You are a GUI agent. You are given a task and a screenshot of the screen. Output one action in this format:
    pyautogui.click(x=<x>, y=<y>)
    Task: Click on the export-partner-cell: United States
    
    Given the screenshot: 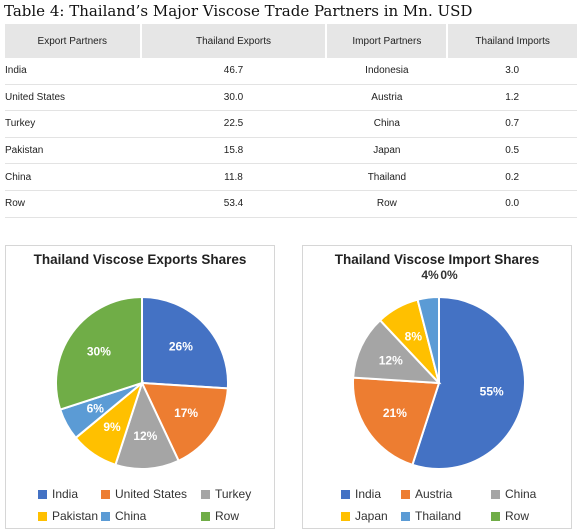 What is the action you would take?
    pyautogui.click(x=73, y=98)
    